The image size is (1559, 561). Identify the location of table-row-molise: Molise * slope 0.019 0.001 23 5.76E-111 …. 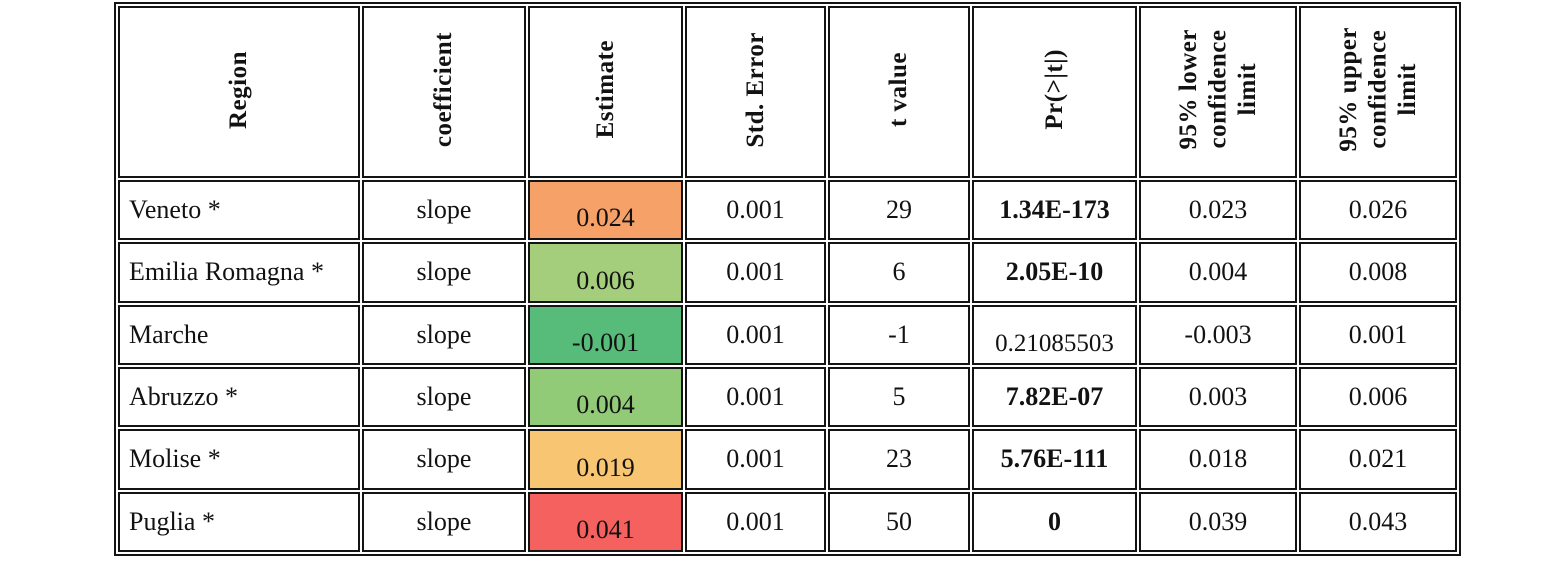
(787, 459).